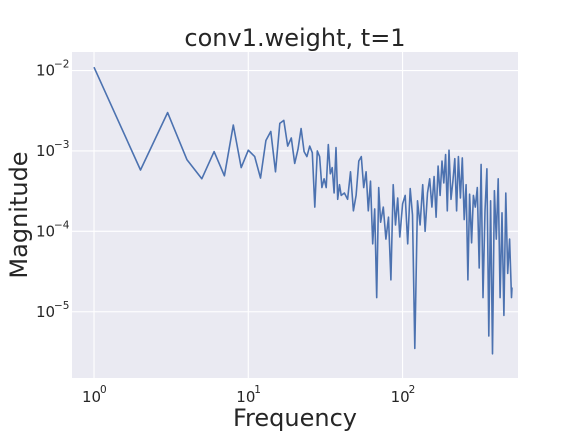 The width and height of the screenshot is (576, 432). I want to click on y-tick-exponent: −5, so click(61, 306).